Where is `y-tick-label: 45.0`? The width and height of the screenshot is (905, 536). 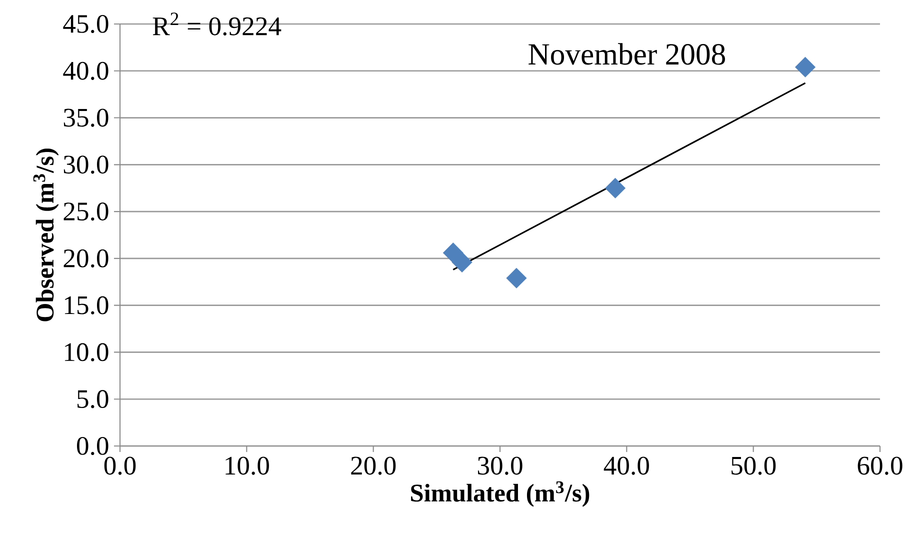
y-tick-label: 45.0 is located at coordinates (85, 24).